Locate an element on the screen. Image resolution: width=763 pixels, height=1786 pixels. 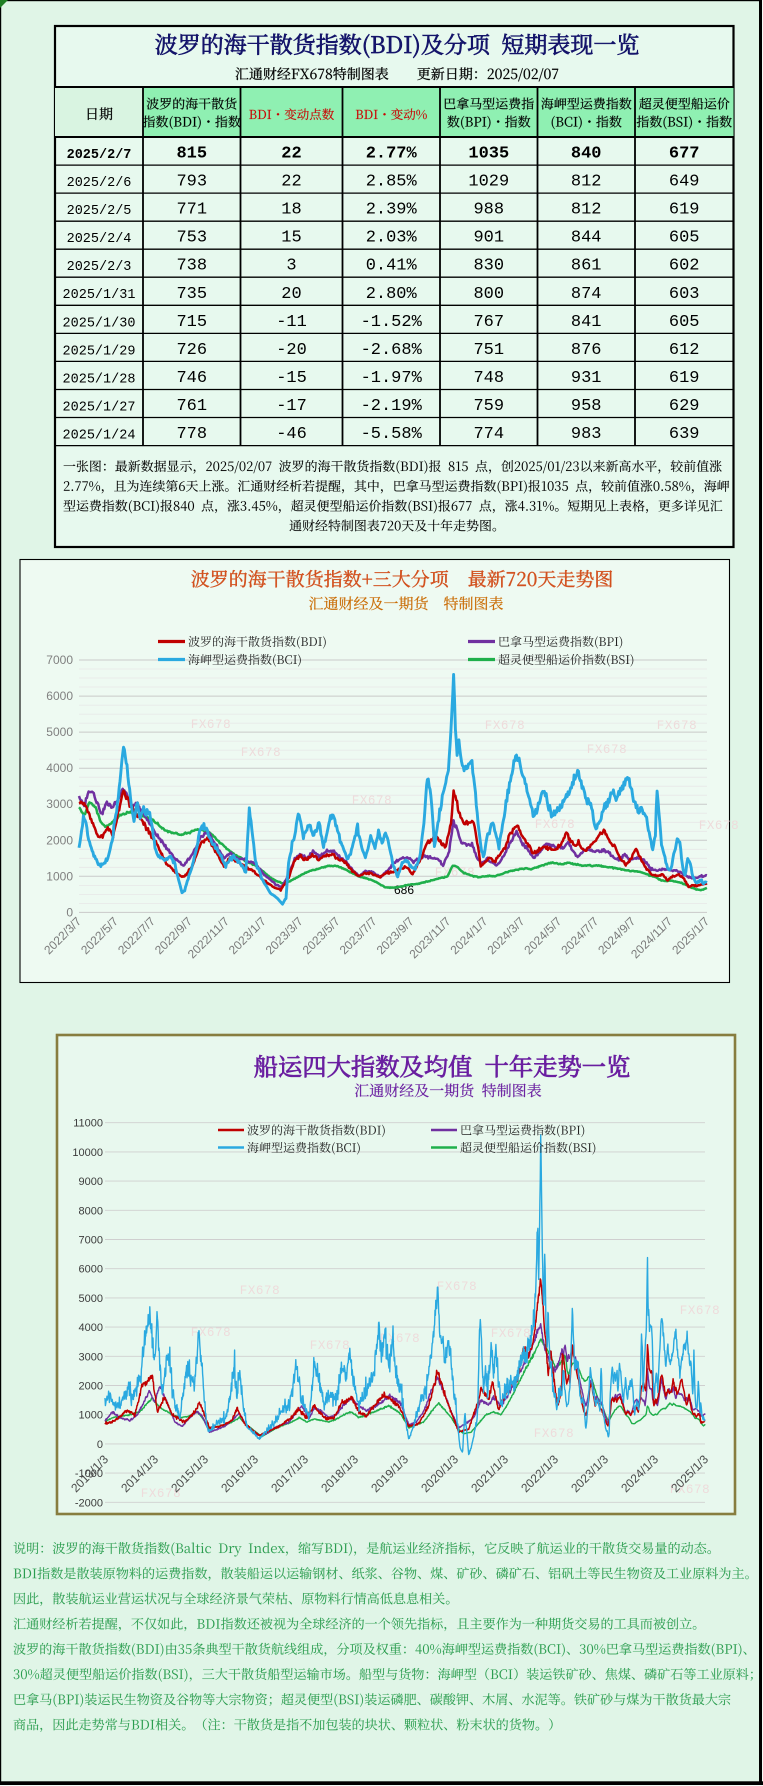
svg-text: -15 is located at coordinates (291, 378).